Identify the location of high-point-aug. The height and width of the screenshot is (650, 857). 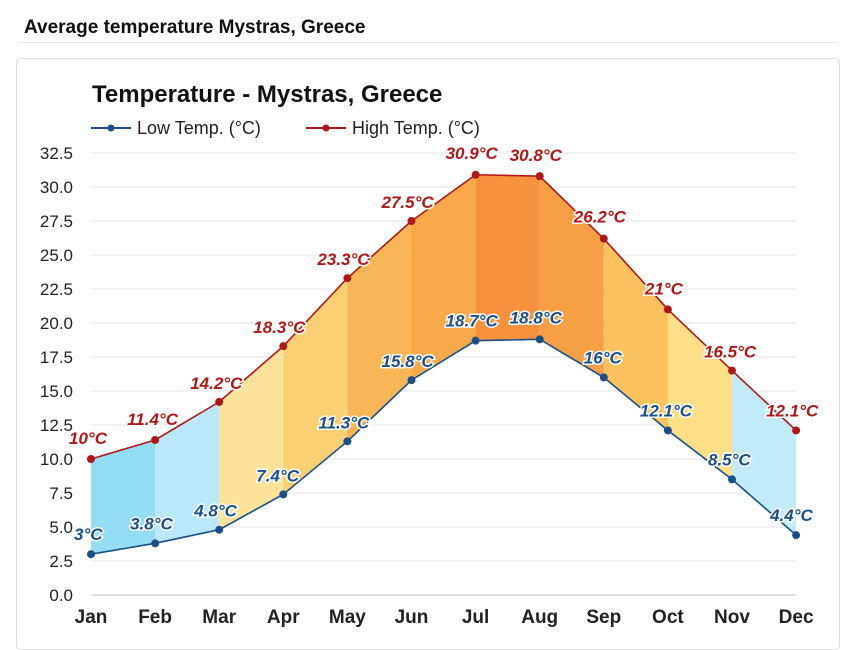
(539, 176).